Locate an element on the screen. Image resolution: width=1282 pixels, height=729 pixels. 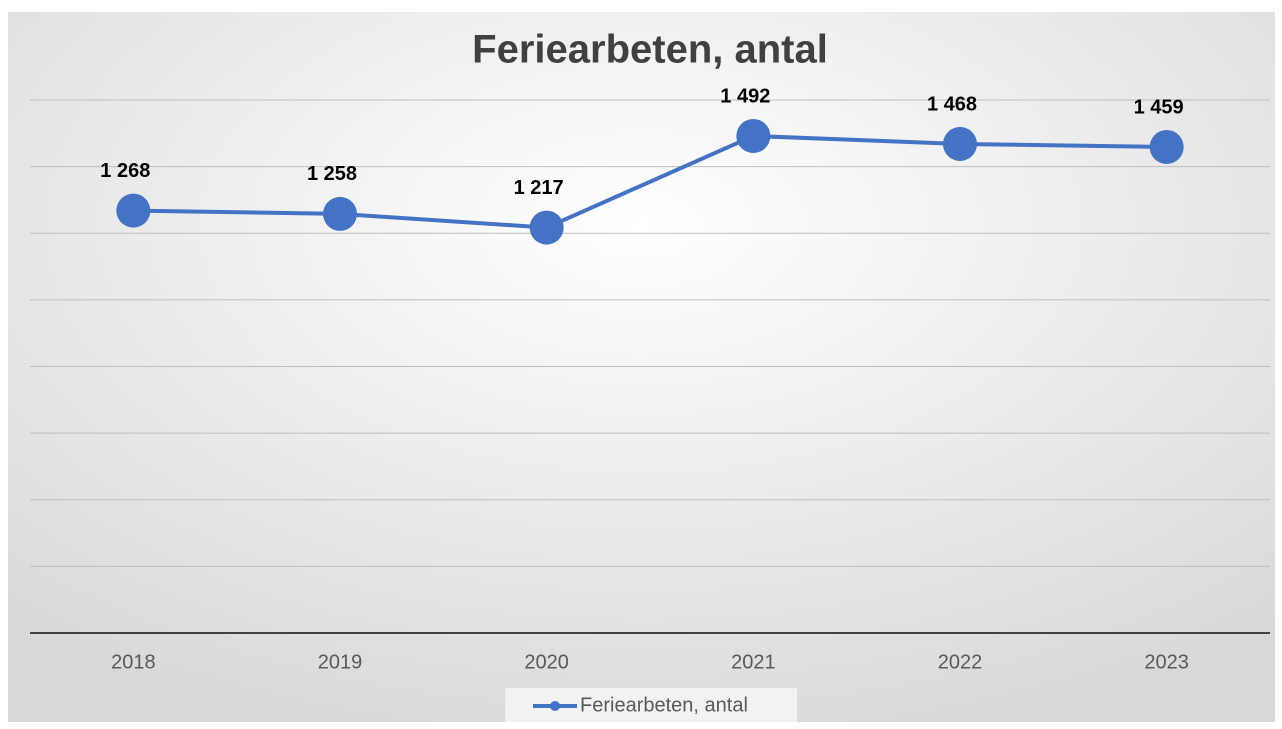
line is located at coordinates (650, 181).